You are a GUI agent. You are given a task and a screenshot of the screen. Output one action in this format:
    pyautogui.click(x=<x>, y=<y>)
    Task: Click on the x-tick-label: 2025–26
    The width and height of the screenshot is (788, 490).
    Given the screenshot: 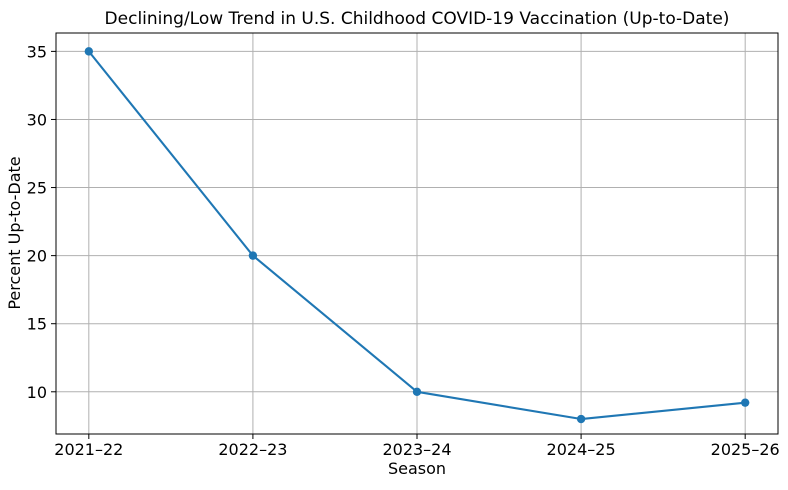 What is the action you would take?
    pyautogui.click(x=745, y=449)
    